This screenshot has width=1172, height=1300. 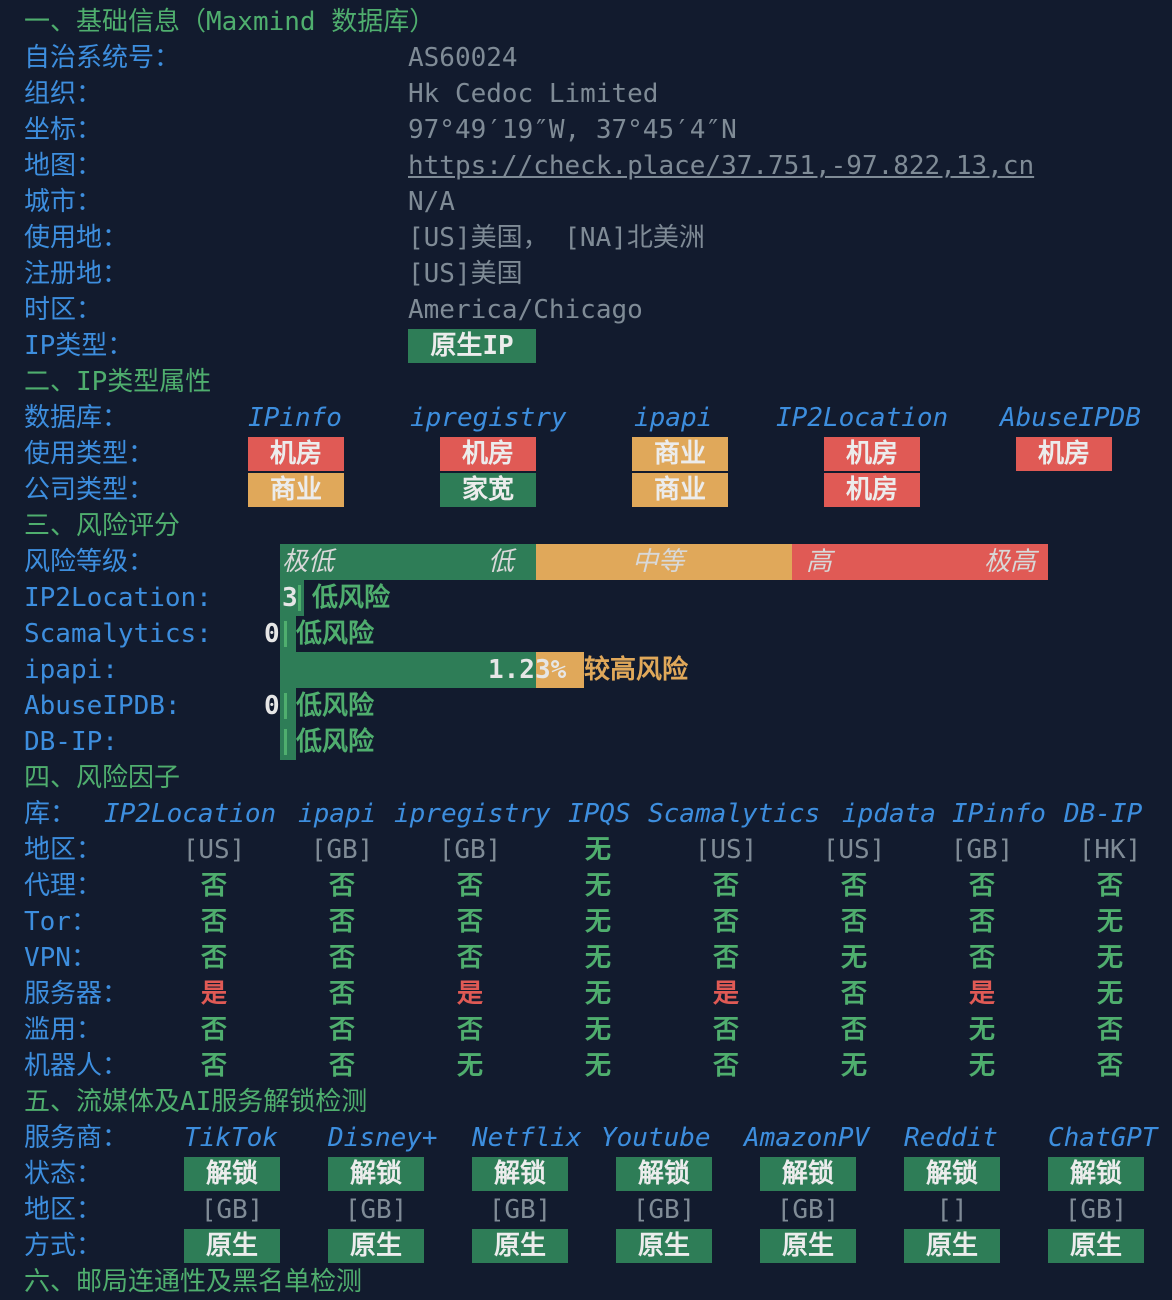 I want to click on region-value: [], so click(x=952, y=1210).